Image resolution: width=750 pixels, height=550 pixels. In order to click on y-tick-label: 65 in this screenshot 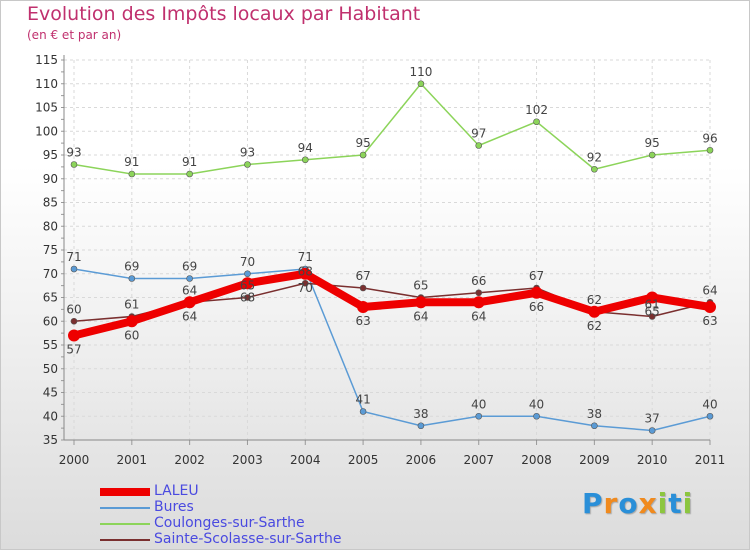, I will do `click(50, 298)`.